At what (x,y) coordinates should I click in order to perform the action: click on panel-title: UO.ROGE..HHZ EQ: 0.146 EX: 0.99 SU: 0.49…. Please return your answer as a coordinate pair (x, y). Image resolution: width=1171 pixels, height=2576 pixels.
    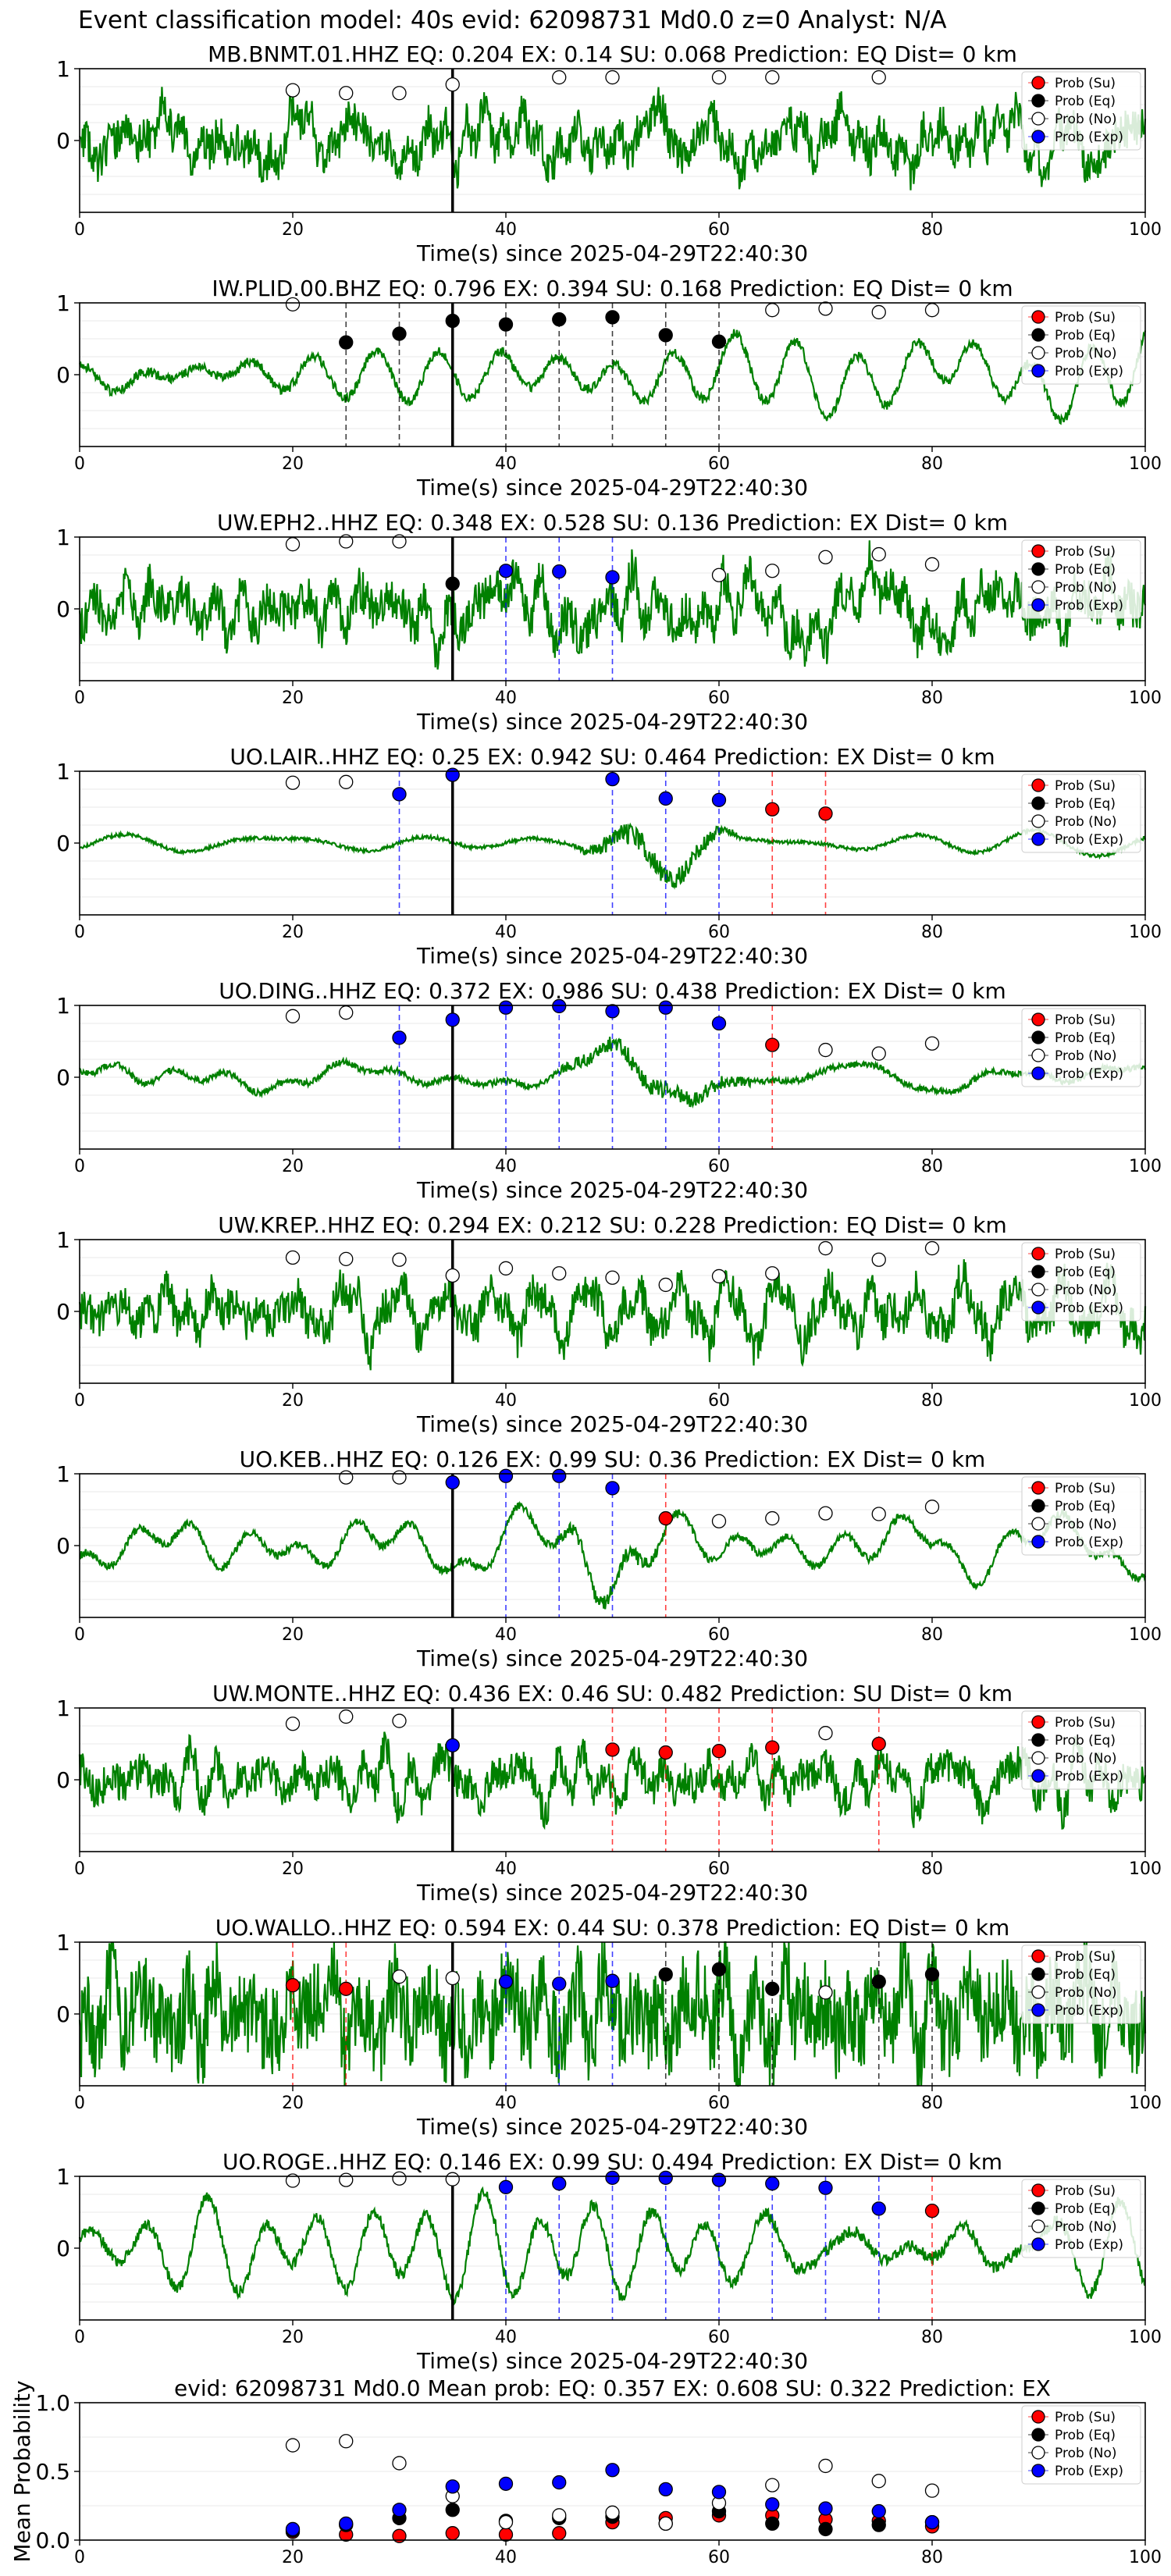
    Looking at the image, I should click on (612, 2162).